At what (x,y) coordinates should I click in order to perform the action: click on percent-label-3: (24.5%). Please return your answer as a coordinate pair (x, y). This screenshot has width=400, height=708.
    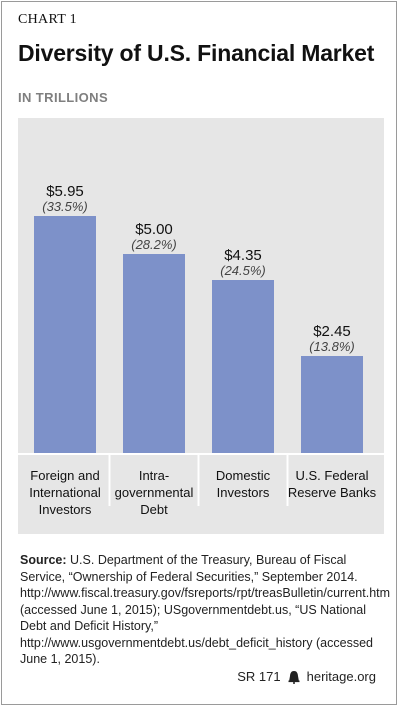
    Looking at the image, I should click on (243, 270).